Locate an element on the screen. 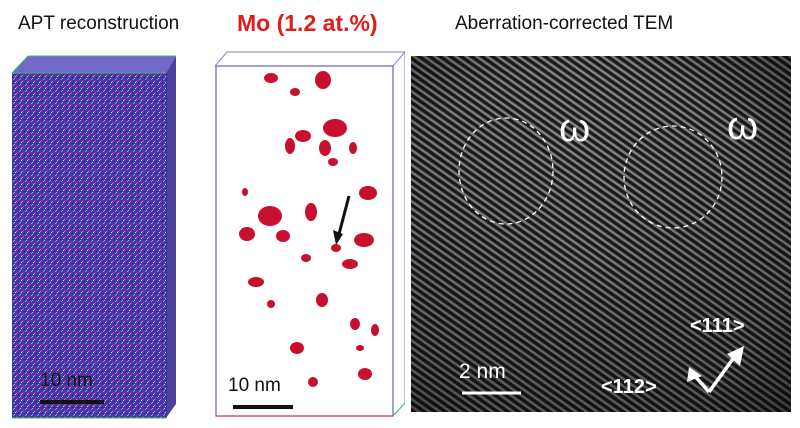  omega-label-right: ω is located at coordinates (743, 126).